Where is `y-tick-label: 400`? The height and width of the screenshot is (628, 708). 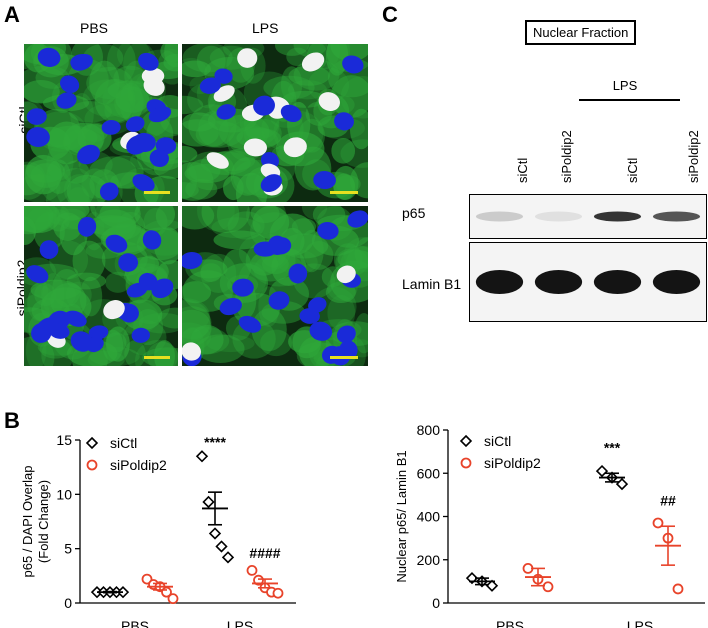
y-tick-label: 400 is located at coordinates (429, 517).